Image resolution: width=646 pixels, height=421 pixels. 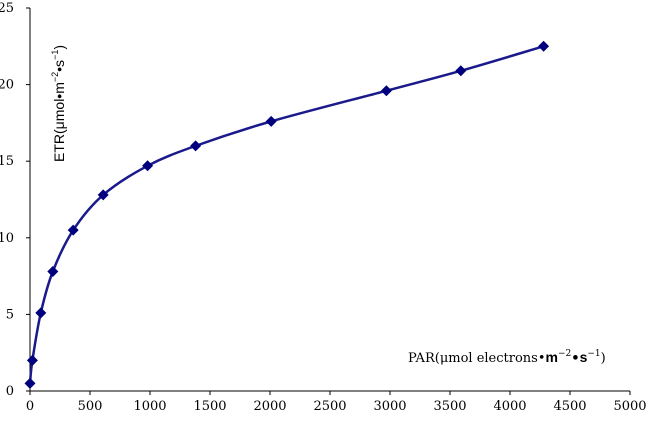 I want to click on x-tick-label: 500, so click(x=90, y=406).